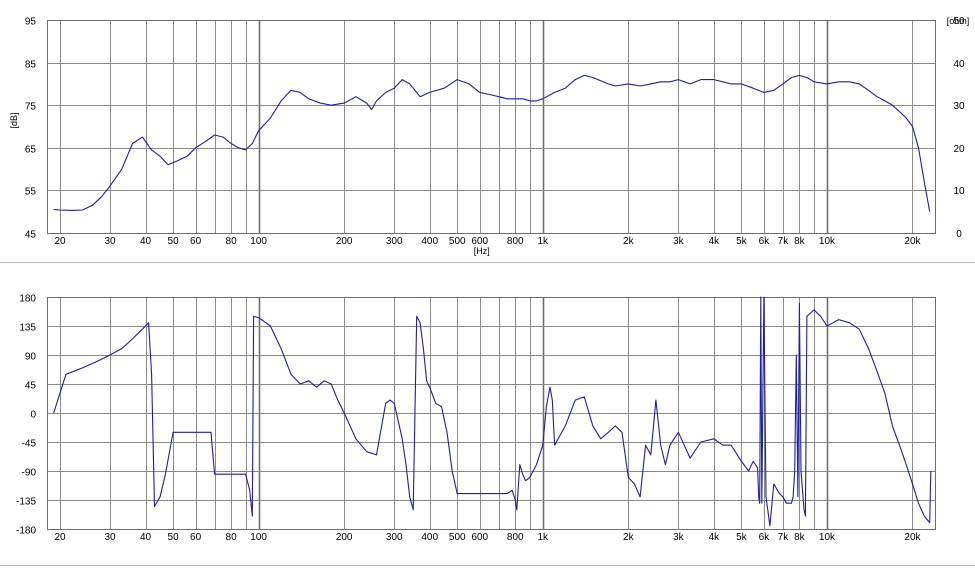  I want to click on y2-tick-label: 10, so click(959, 191).